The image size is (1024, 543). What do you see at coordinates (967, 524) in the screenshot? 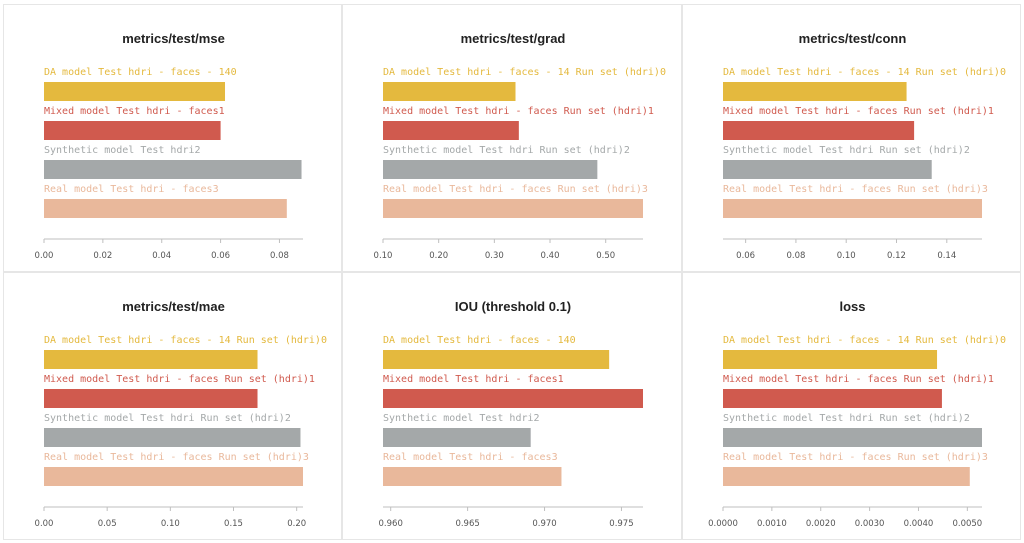
I see `x-tick-label: 0.0050` at bounding box center [967, 524].